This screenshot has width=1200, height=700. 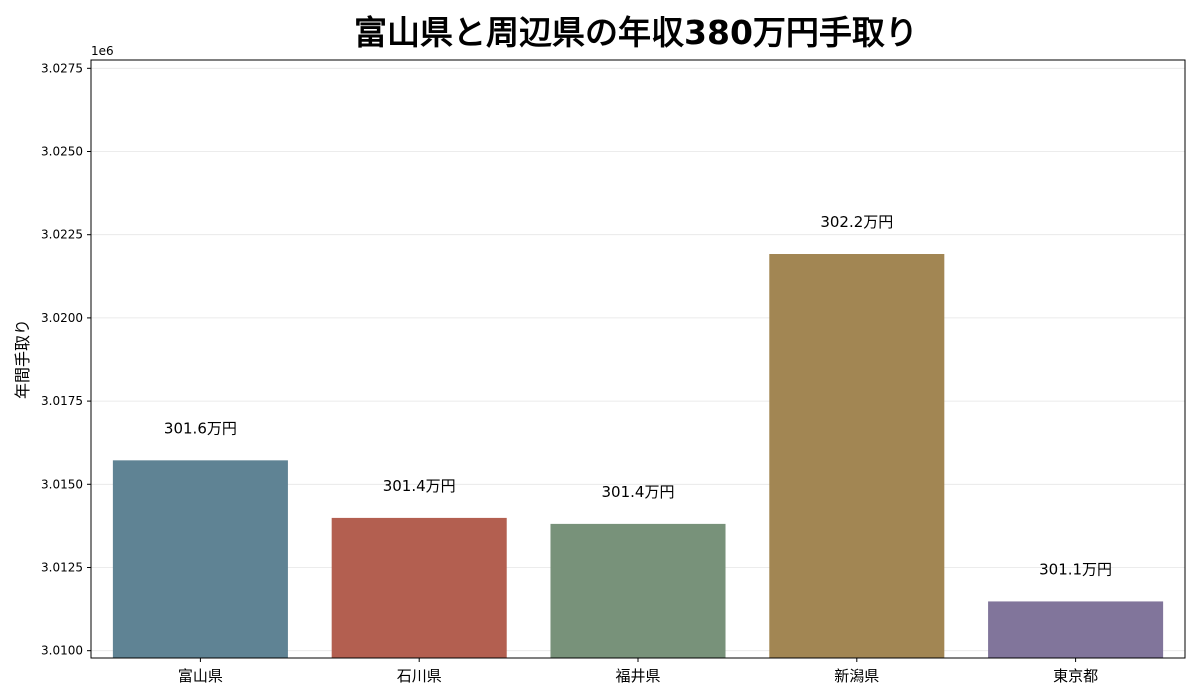 What do you see at coordinates (62, 401) in the screenshot?
I see `y-tick-label: 3.0175` at bounding box center [62, 401].